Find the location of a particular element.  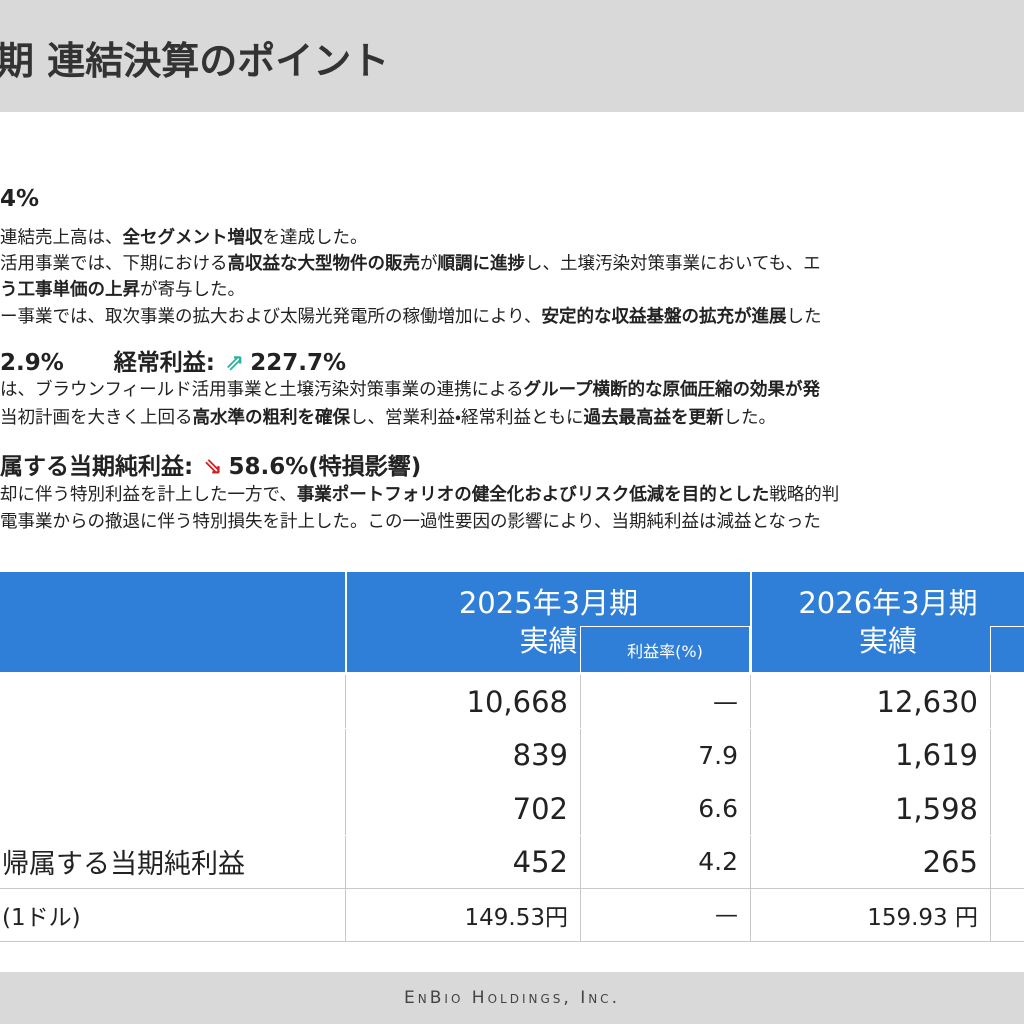

footer-bar is located at coordinates (512, 998).